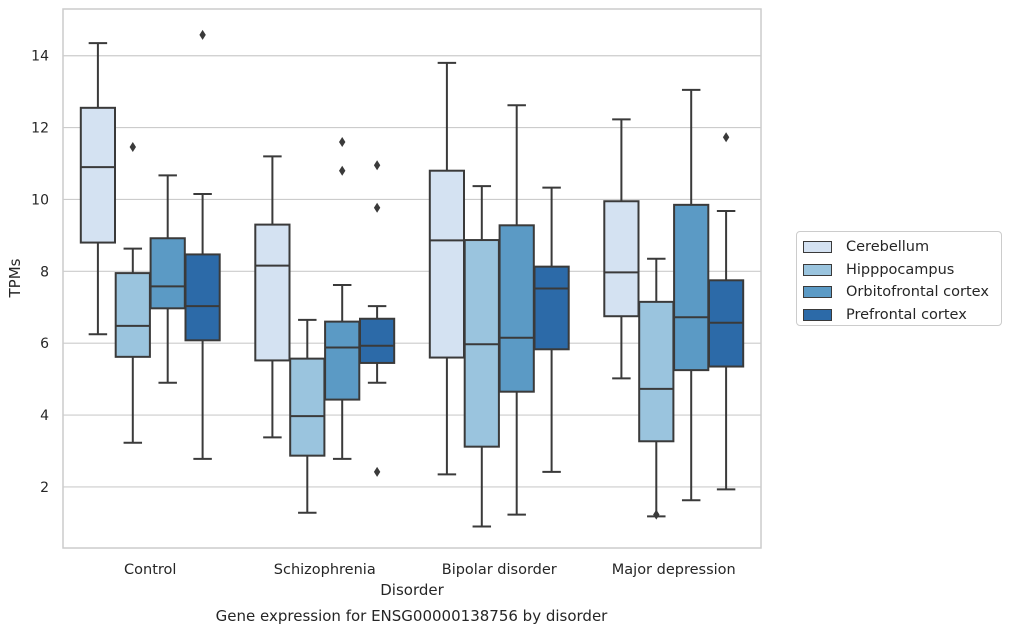 The height and width of the screenshot is (634, 1013). I want to click on x-tick-label: Major depression, so click(674, 570).